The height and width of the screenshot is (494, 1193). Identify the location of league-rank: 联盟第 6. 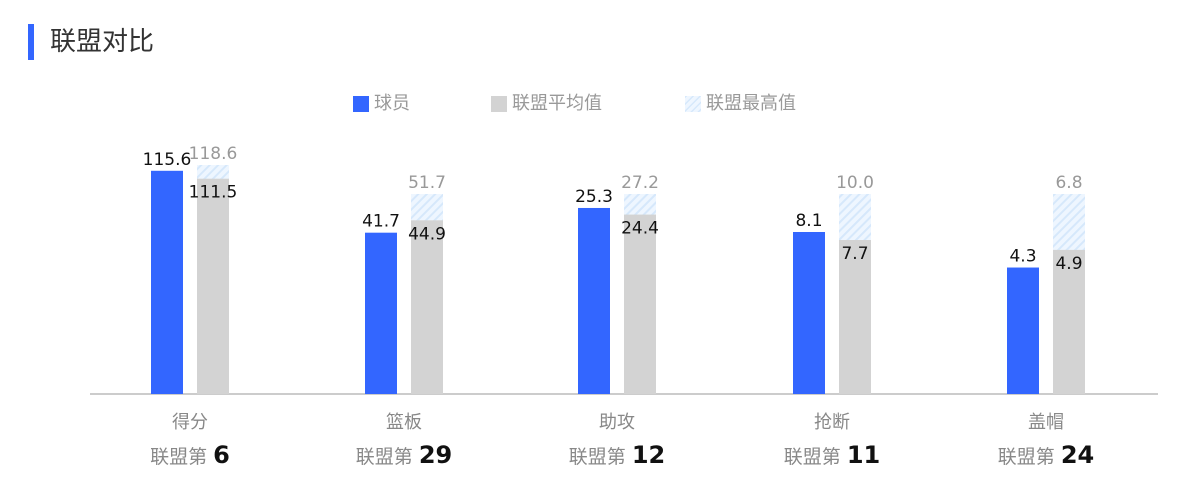
(190, 455).